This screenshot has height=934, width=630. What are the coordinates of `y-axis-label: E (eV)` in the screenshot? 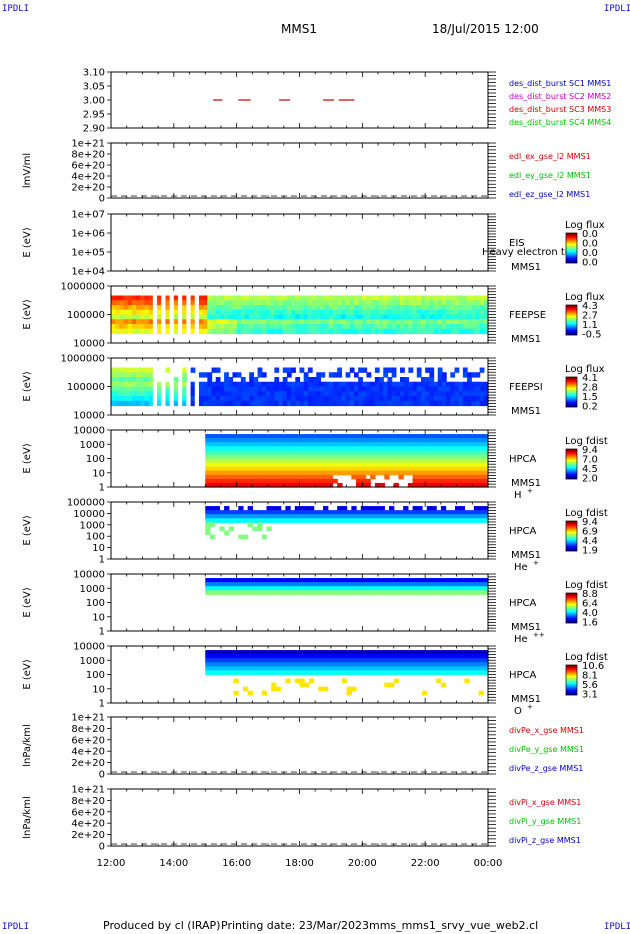 It's located at (27, 458).